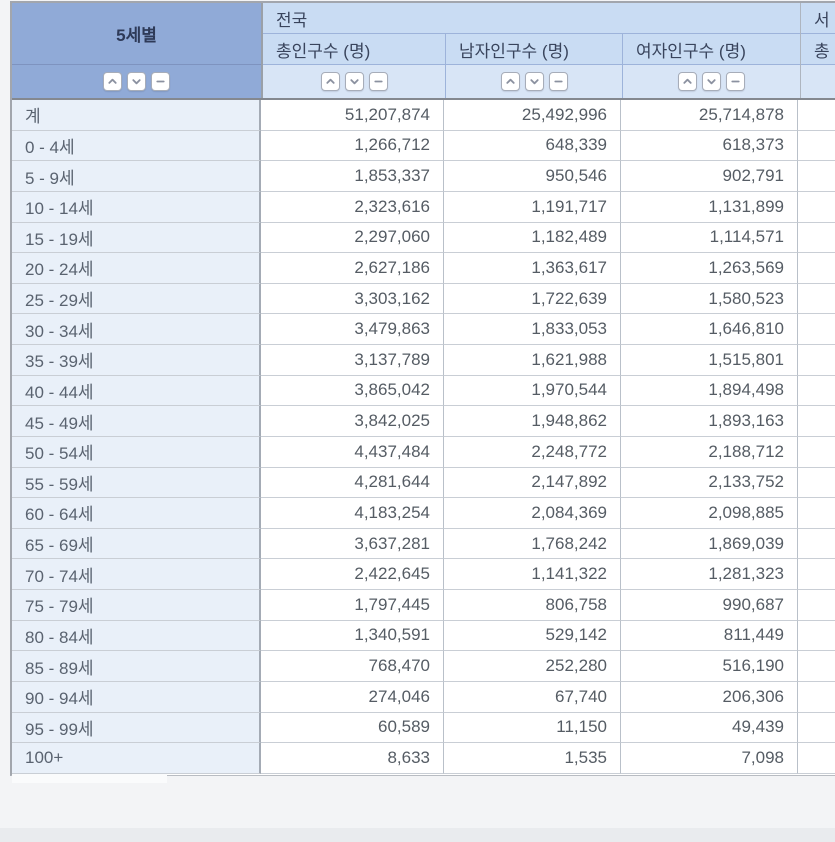 The width and height of the screenshot is (835, 842). Describe the element at coordinates (136, 758) in the screenshot. I see `age-group-label: 100+` at that location.